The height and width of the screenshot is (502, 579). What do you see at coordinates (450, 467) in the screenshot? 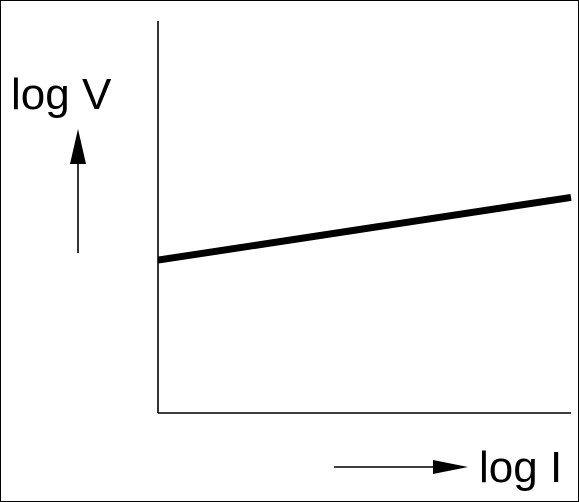
I see `x-arrow-head` at bounding box center [450, 467].